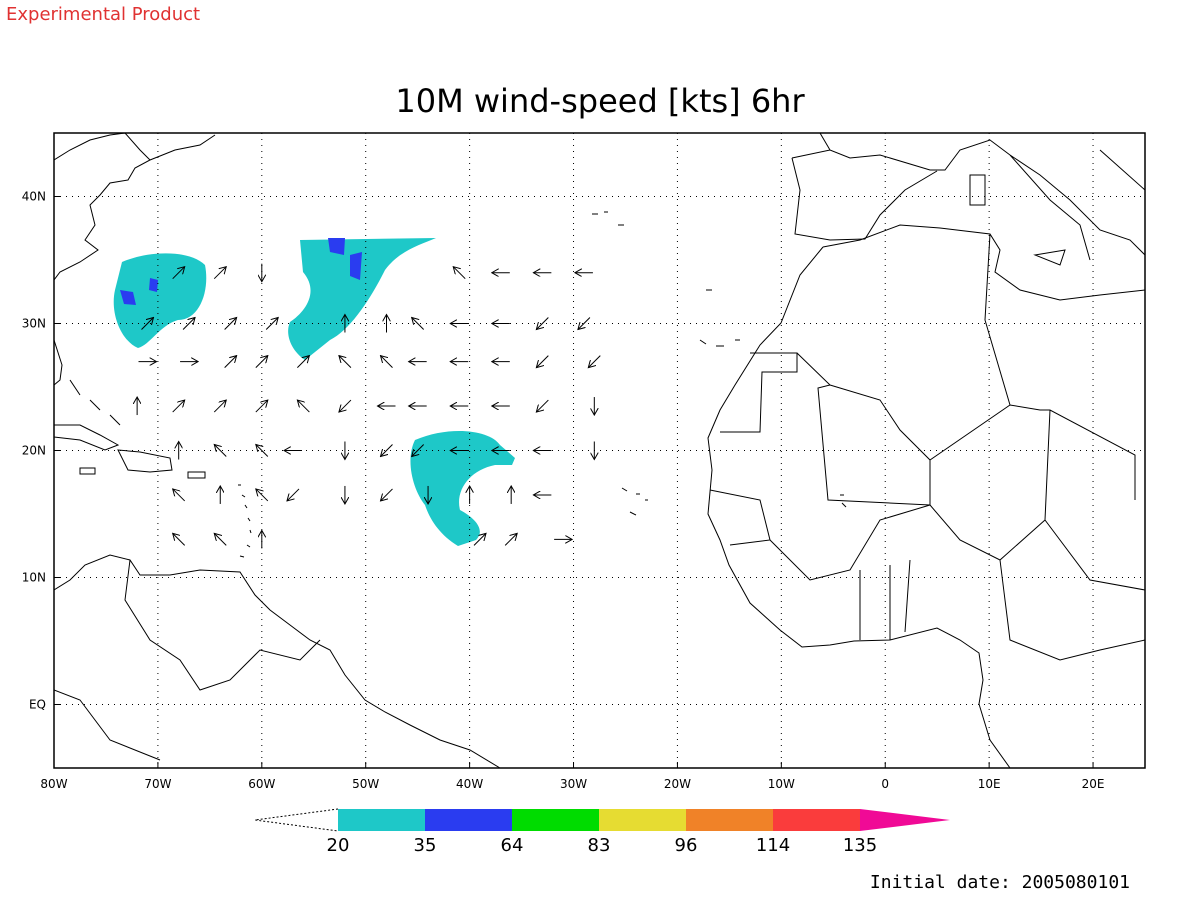 Image resolution: width=1200 pixels, height=900 pixels. I want to click on wind-vectors, so click(369, 406).